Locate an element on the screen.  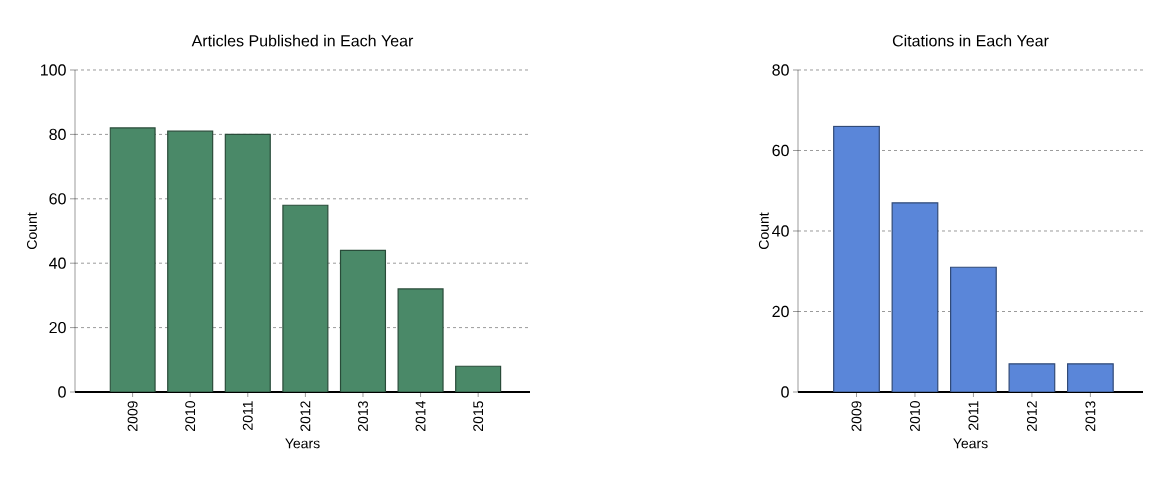
chart-title: Citations in Each Year is located at coordinates (970, 40).